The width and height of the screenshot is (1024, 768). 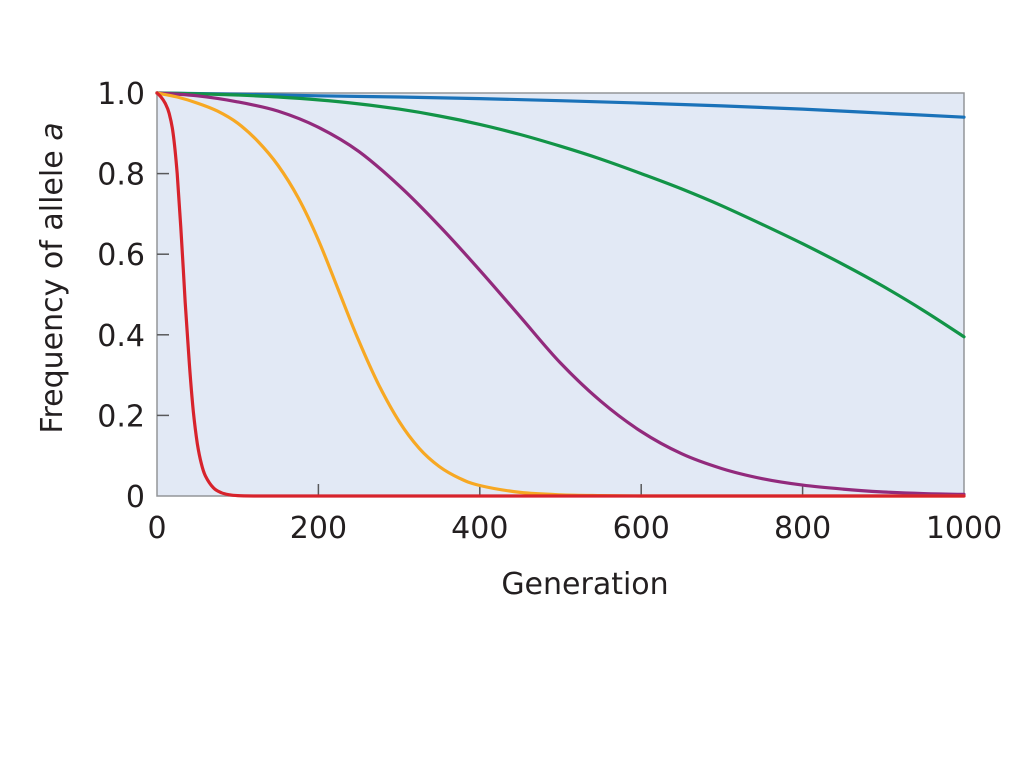 What do you see at coordinates (574, 515) in the screenshot?
I see `x-axis: 0 200 400 600 800 1000` at bounding box center [574, 515].